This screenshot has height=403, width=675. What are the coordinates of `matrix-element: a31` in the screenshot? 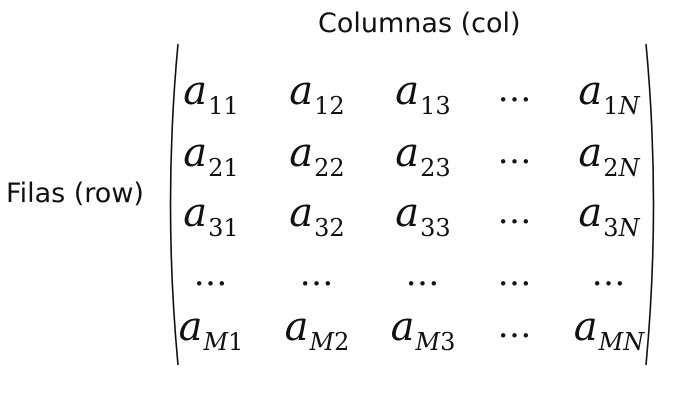 It's located at (211, 216).